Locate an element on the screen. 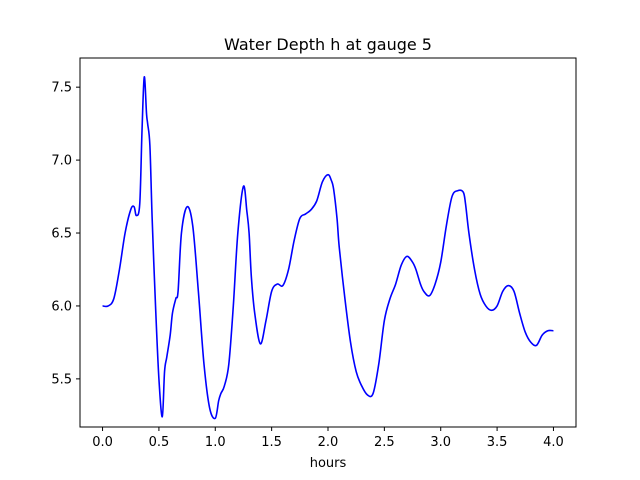  x-tick-label: 2.0 is located at coordinates (328, 442).